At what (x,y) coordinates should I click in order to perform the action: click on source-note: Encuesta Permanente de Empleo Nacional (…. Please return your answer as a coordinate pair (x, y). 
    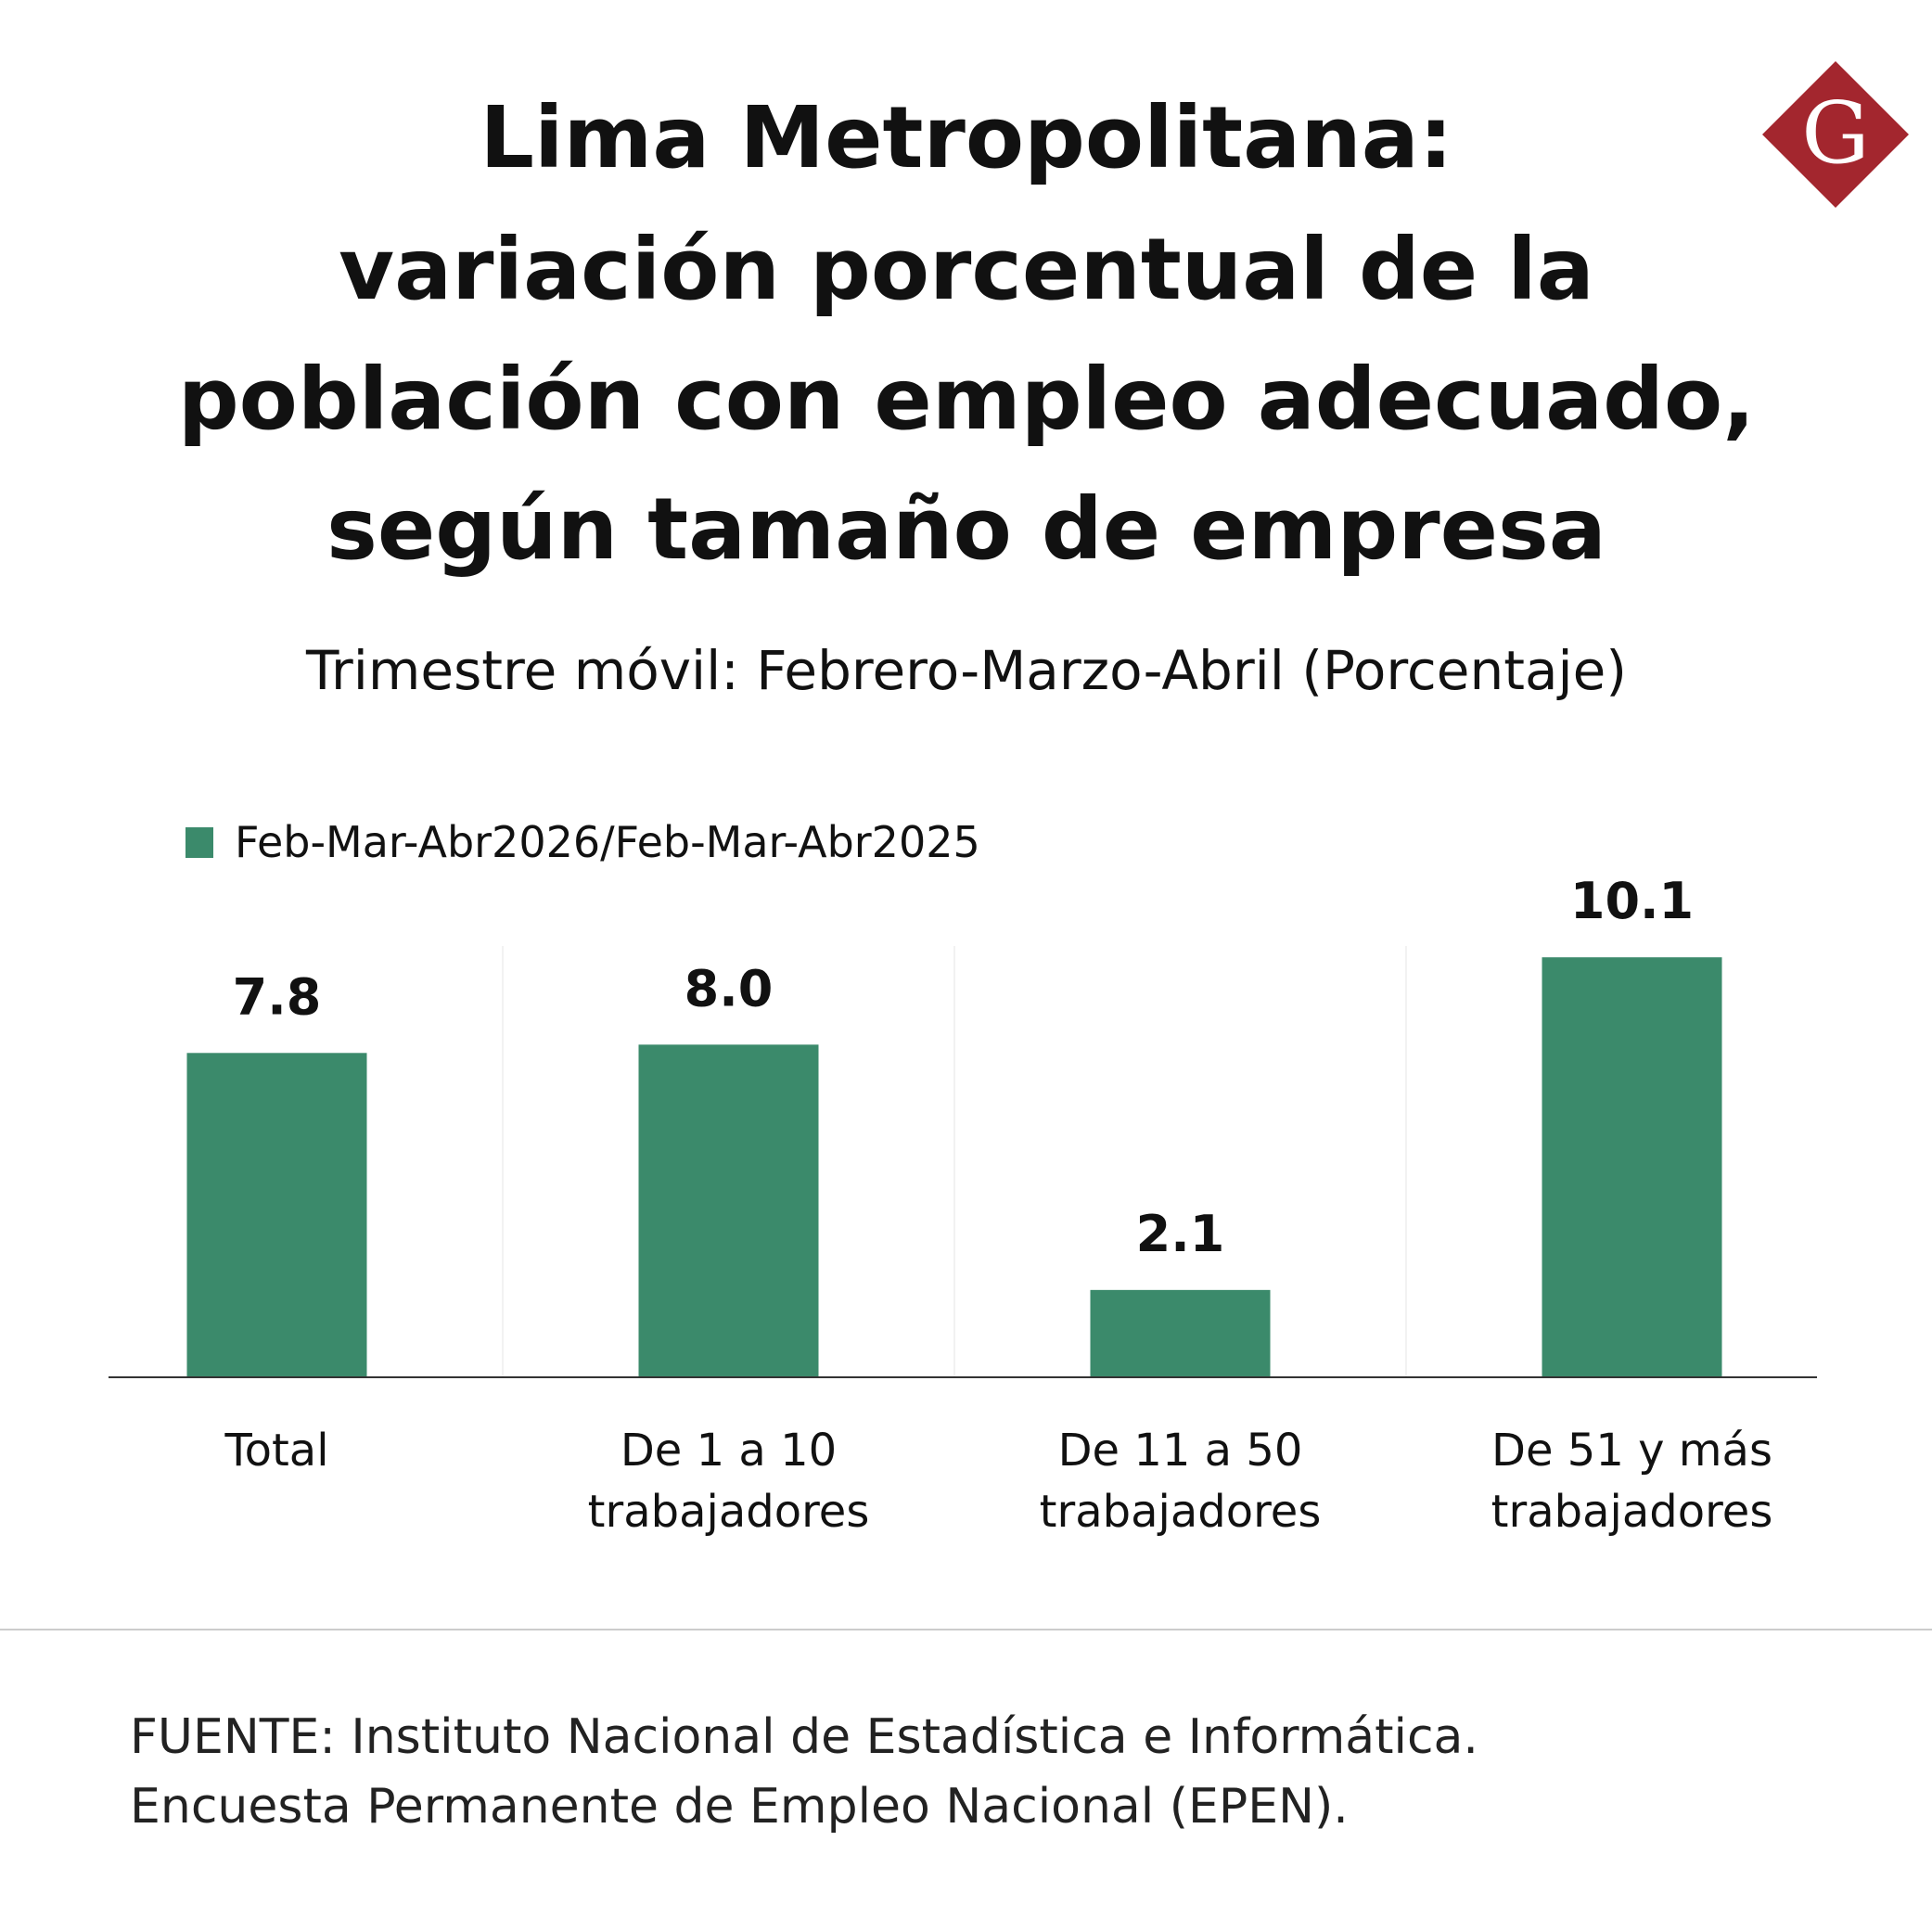
    Looking at the image, I should click on (739, 1807).